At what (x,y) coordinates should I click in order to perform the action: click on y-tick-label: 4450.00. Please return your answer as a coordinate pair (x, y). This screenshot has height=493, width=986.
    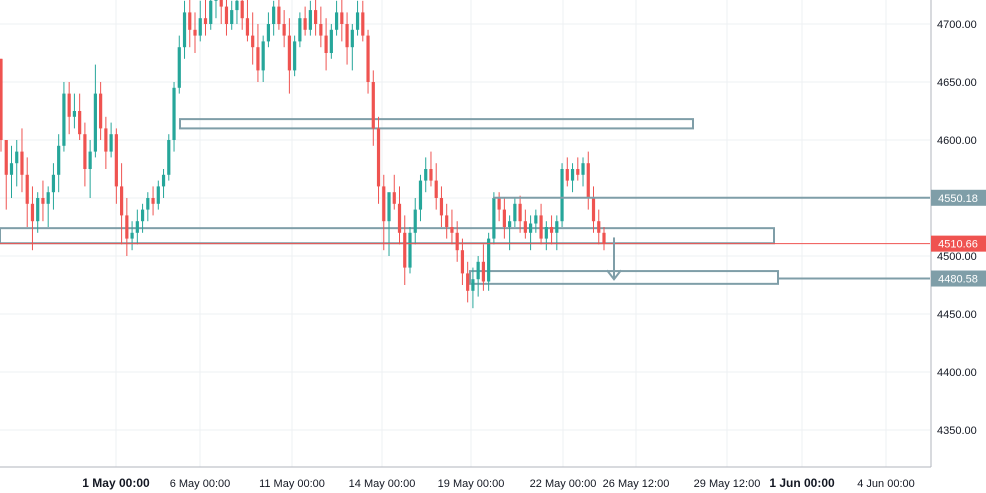
    Looking at the image, I should click on (957, 315).